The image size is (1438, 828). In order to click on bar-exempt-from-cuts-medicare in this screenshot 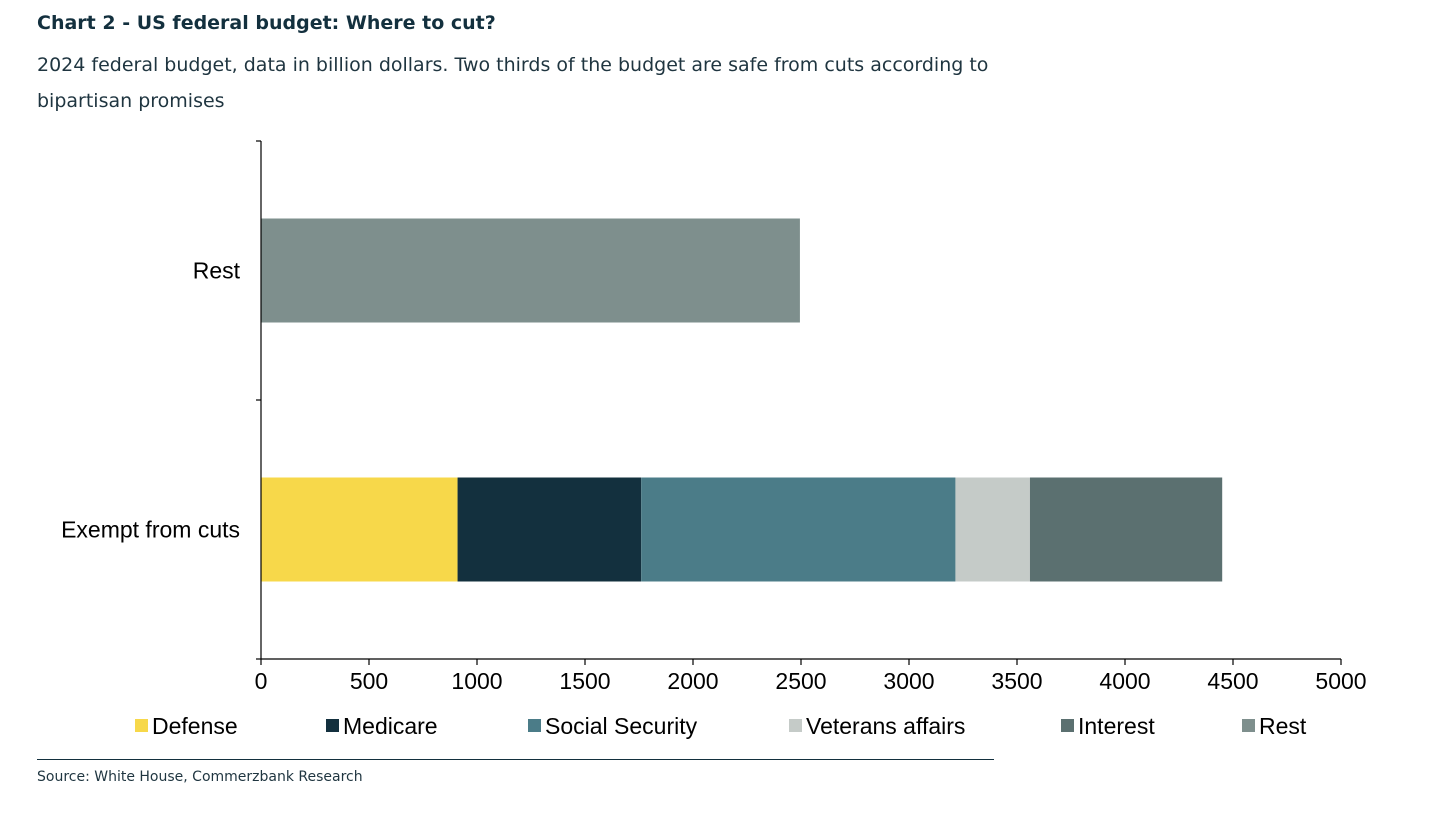, I will do `click(549, 529)`.